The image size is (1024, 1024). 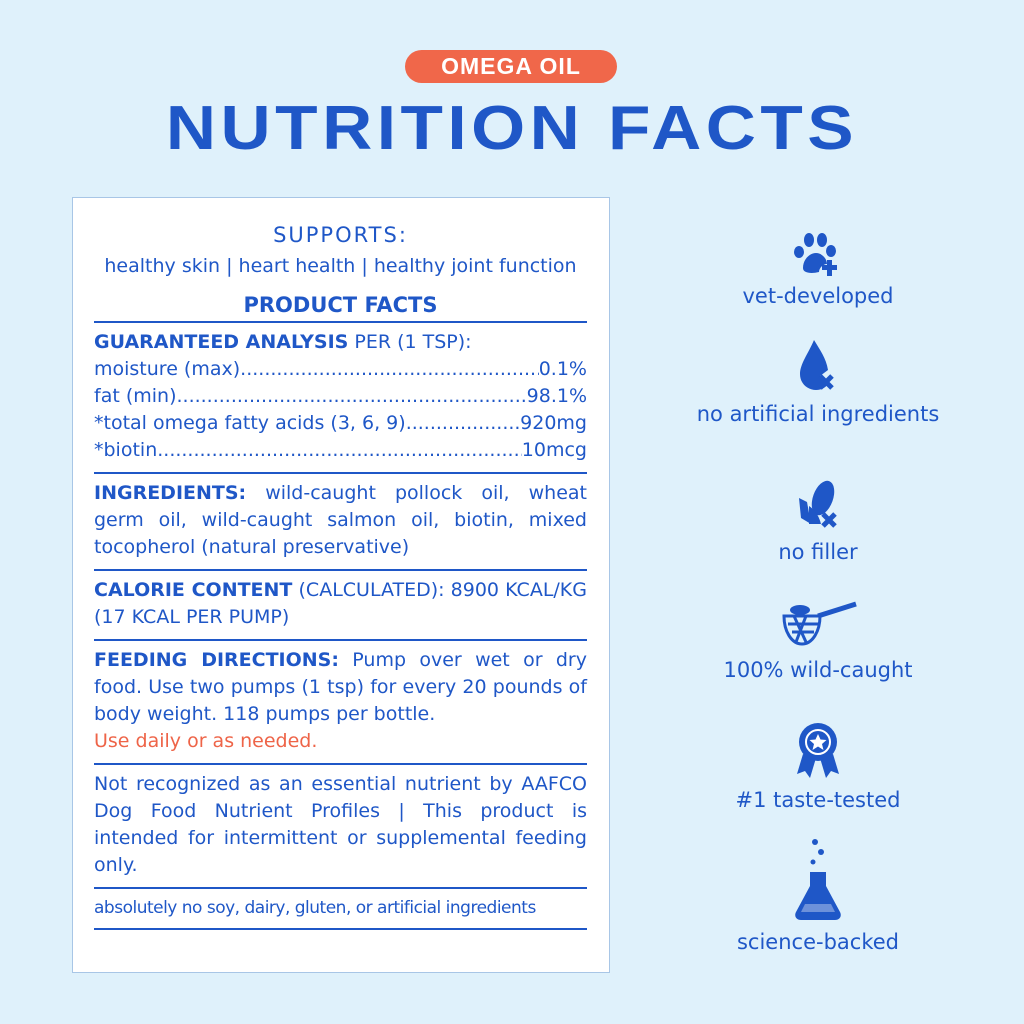 What do you see at coordinates (206, 741) in the screenshot?
I see `feeding-note: Use daily or as needed.` at bounding box center [206, 741].